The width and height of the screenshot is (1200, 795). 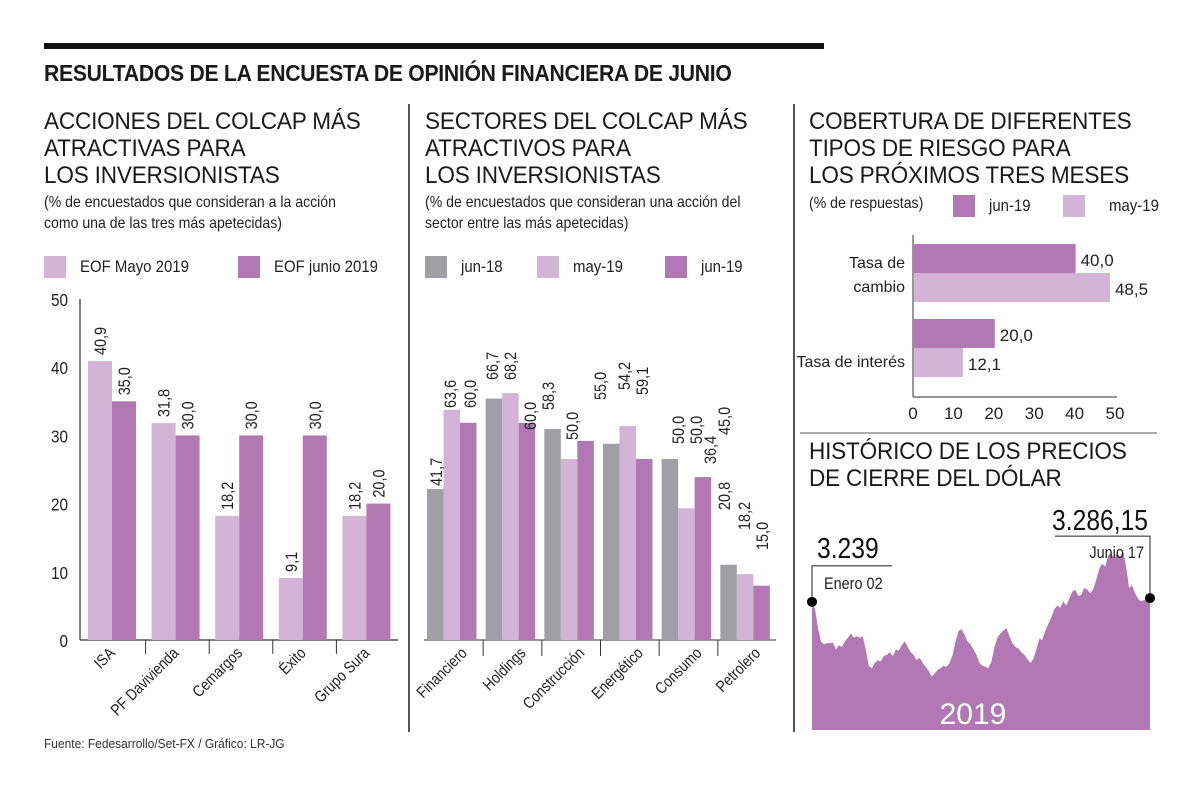 I want to click on data-label: 30,0, so click(x=189, y=415).